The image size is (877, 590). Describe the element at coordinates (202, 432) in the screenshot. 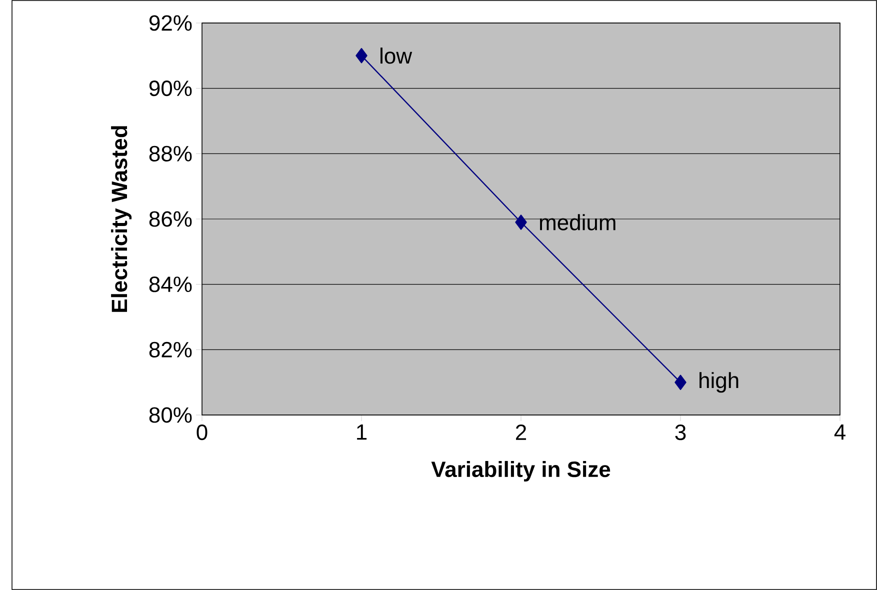

I see `x-tick-label: 0` at that location.